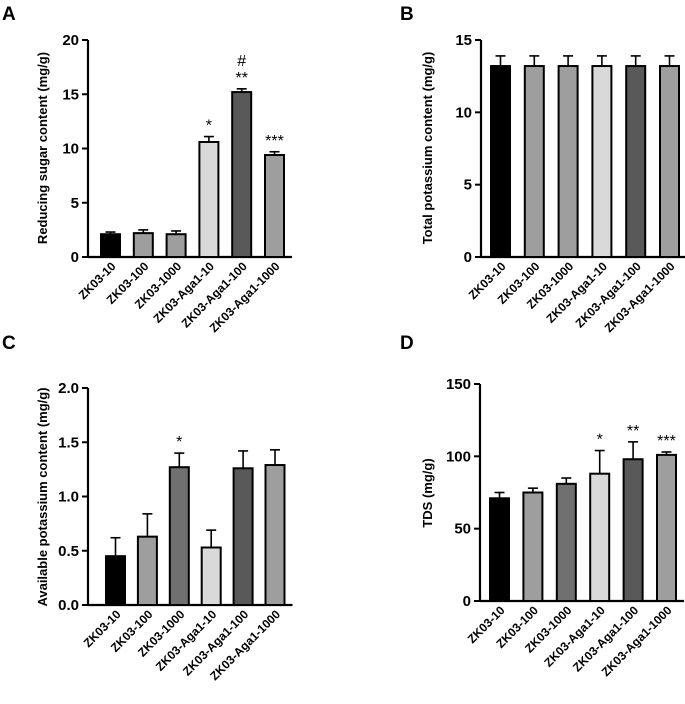 This screenshot has height=704, width=685. What do you see at coordinates (75, 257) in the screenshot?
I see `y-tick-label-a: 0` at bounding box center [75, 257].